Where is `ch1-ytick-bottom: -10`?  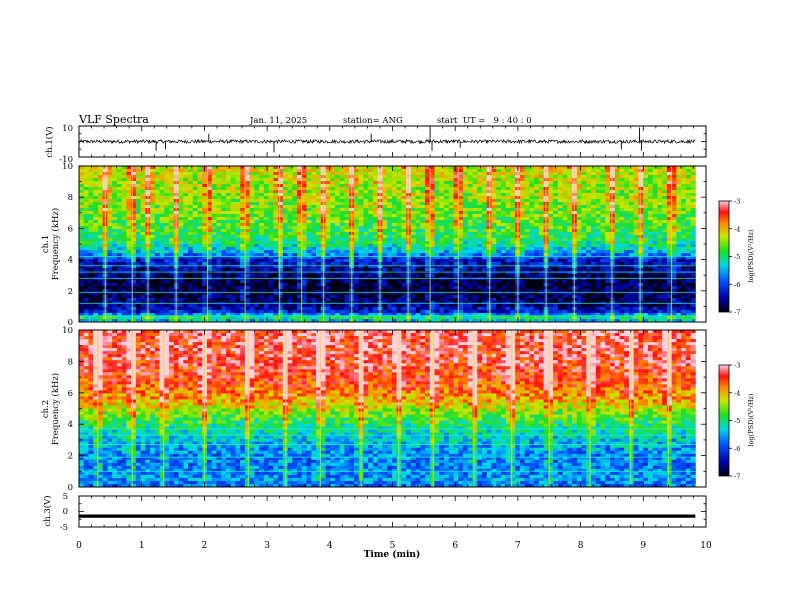 ch1-ytick-bottom: -10 is located at coordinates (66, 160).